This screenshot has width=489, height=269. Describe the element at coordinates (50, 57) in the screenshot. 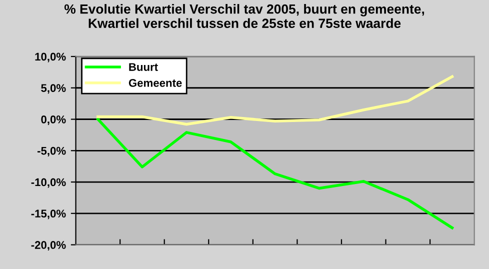

I see `y-tick-label: 10,0%` at that location.